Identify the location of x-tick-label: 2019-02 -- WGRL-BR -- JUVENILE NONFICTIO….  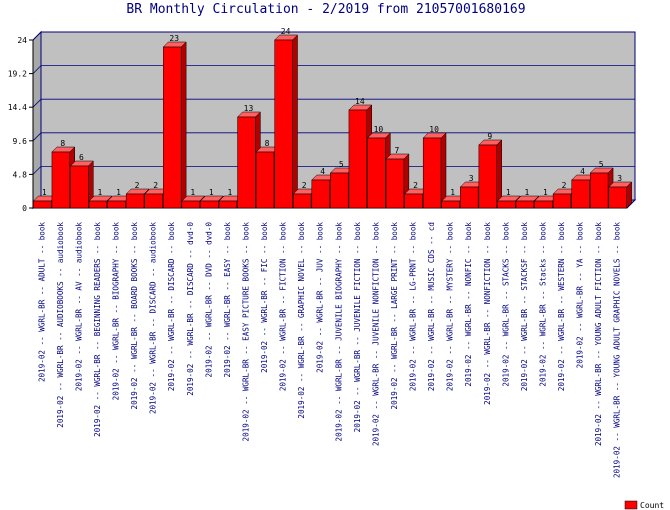
(375, 334).